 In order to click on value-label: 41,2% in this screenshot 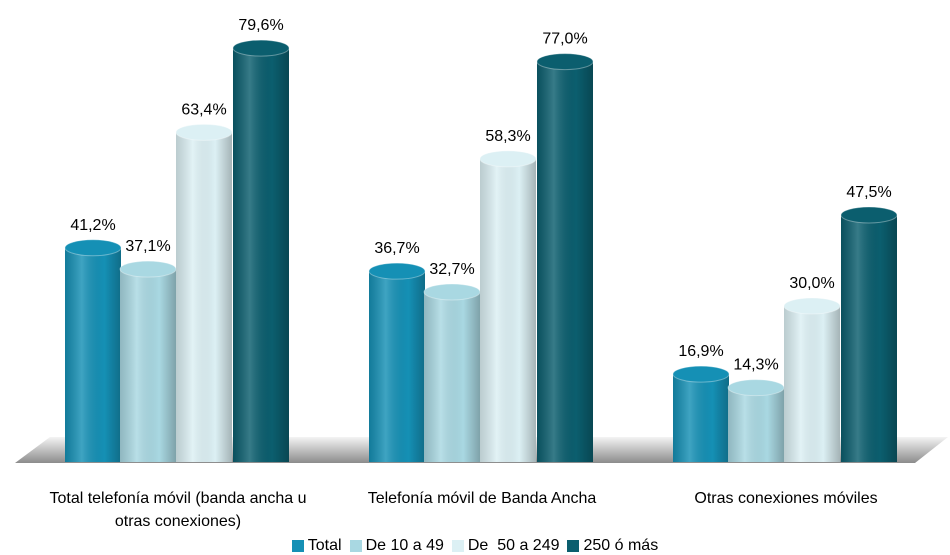, I will do `click(92, 225)`.